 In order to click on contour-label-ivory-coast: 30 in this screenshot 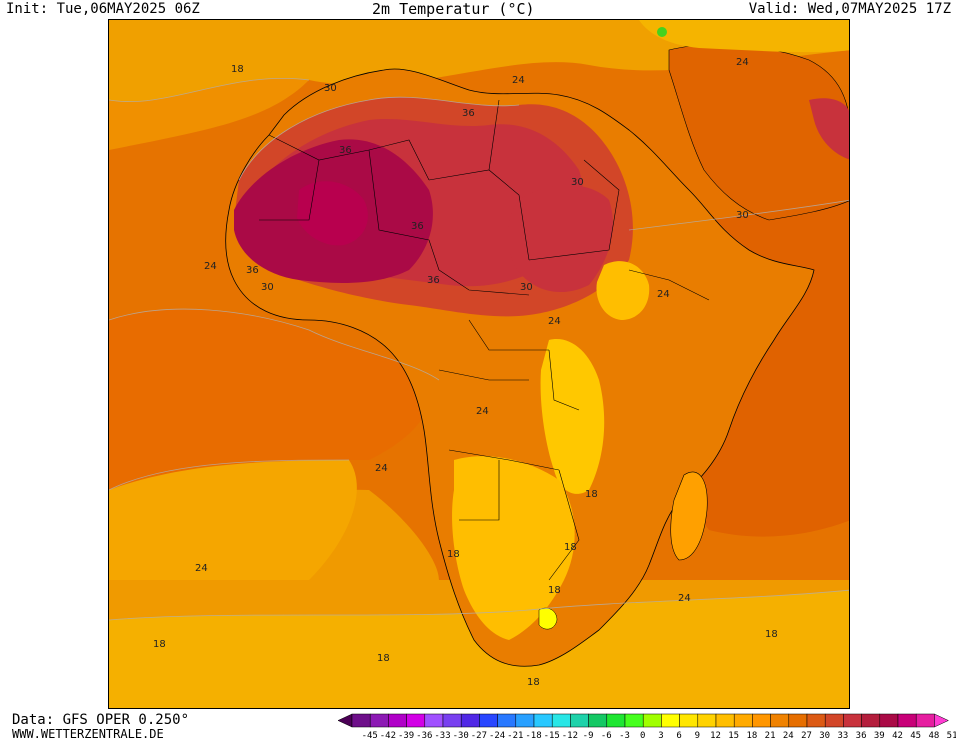, I will do `click(267, 287)`.